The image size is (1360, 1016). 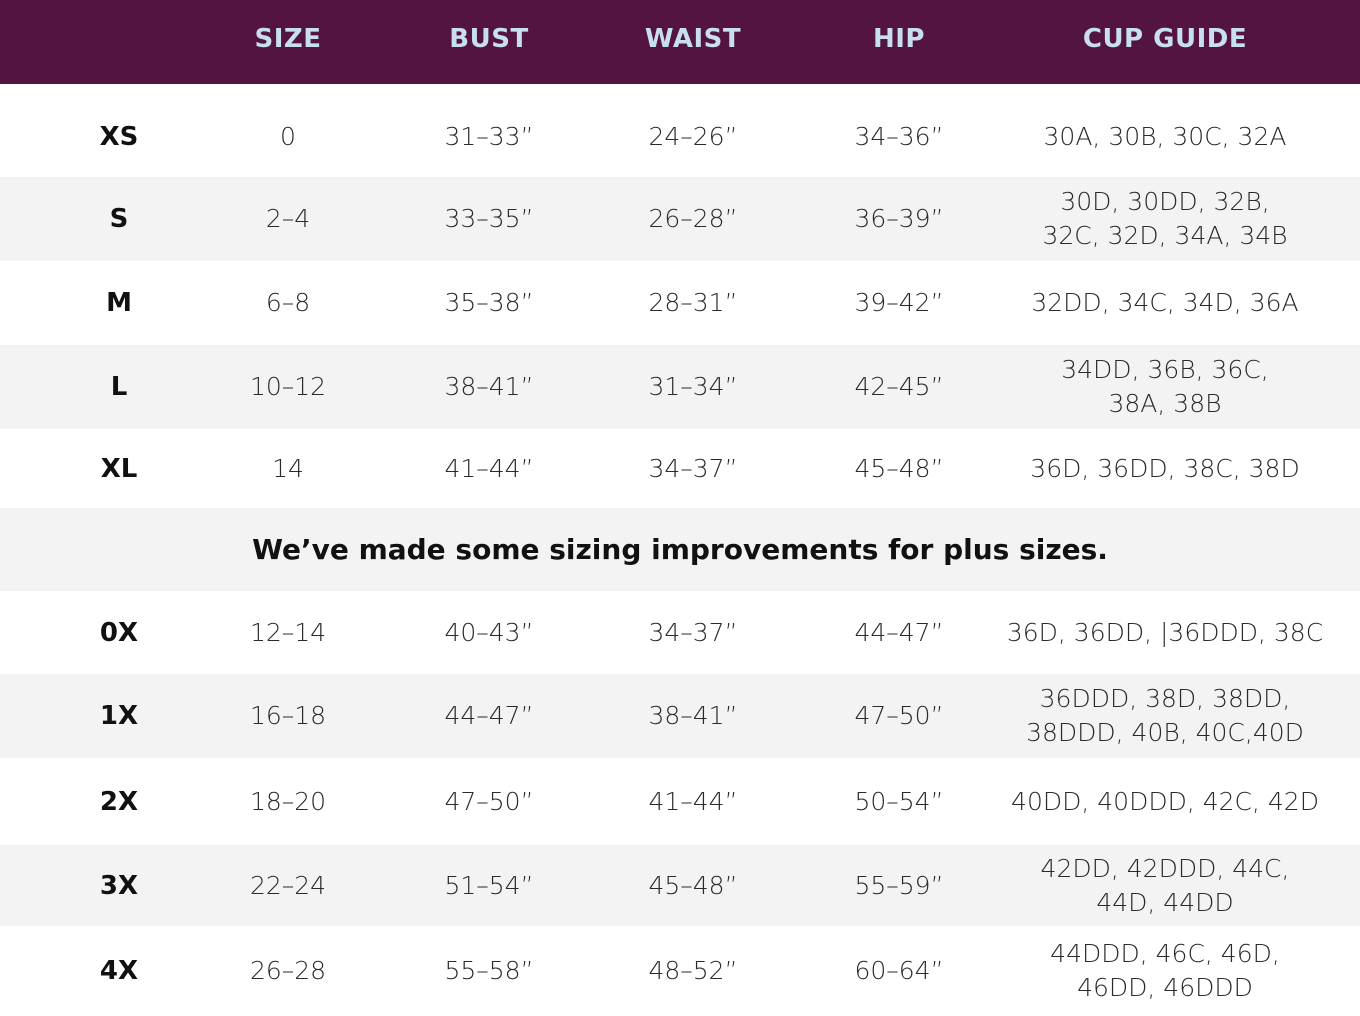 I want to click on cell-label: 1X, so click(x=119, y=716).